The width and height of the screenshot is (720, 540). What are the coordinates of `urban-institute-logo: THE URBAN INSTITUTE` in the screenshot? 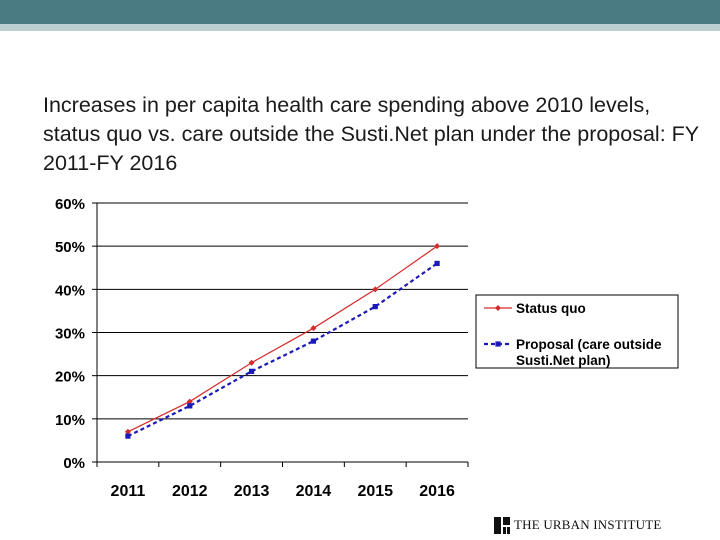 It's located at (578, 525).